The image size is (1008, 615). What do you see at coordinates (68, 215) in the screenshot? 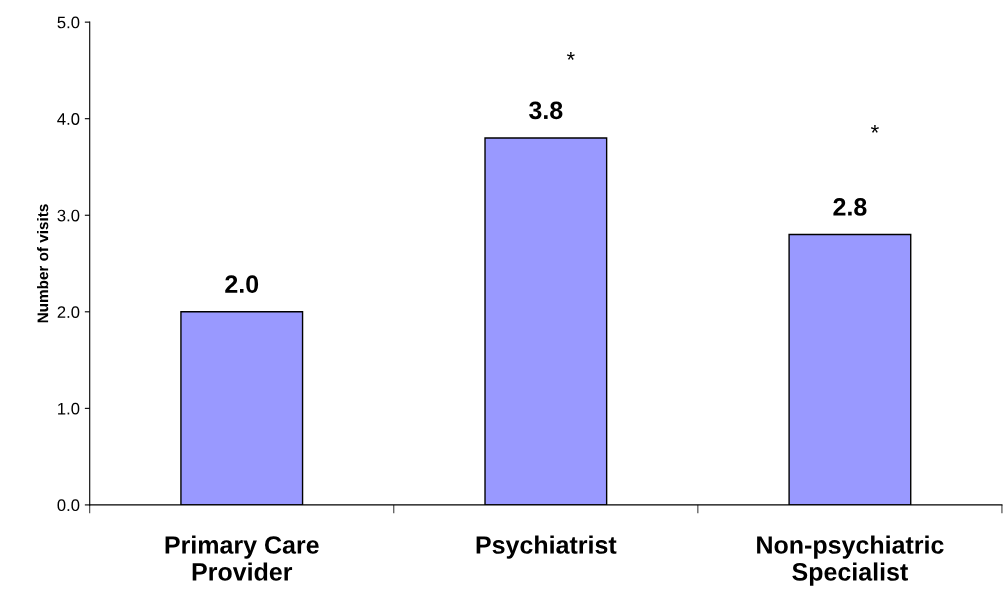
I see `y-tick-label: 3.0` at bounding box center [68, 215].